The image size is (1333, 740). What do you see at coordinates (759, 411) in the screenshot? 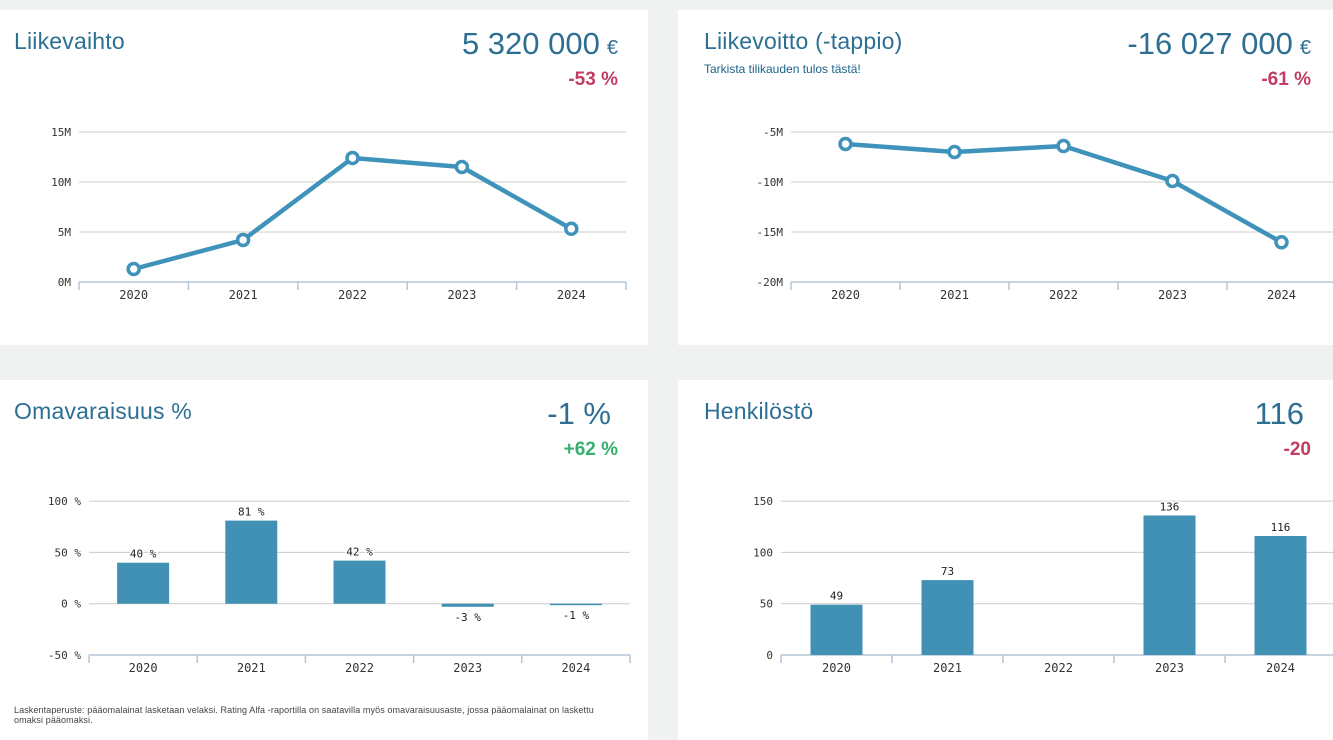
I see `page-title-henkilosto: Henkilöstö` at bounding box center [759, 411].